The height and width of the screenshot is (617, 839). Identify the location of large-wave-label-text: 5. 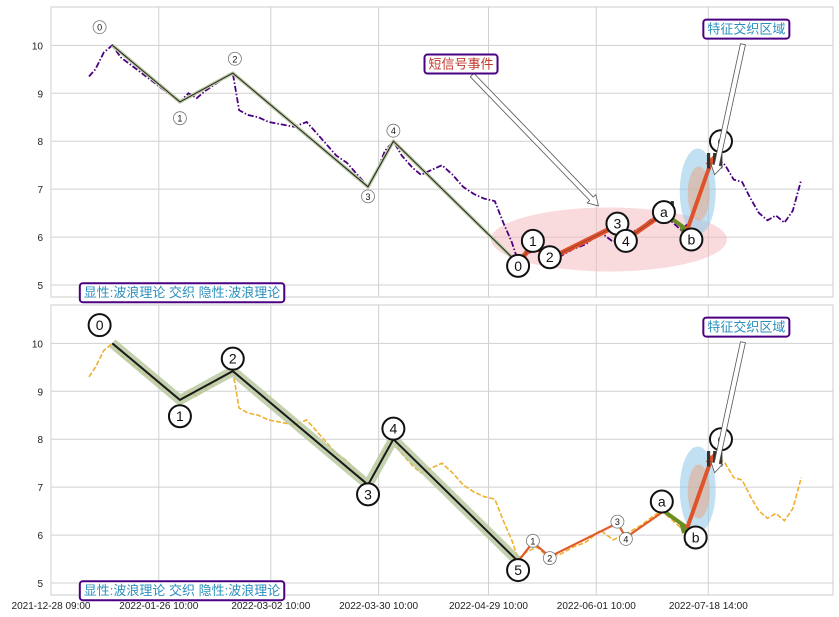
(518, 570).